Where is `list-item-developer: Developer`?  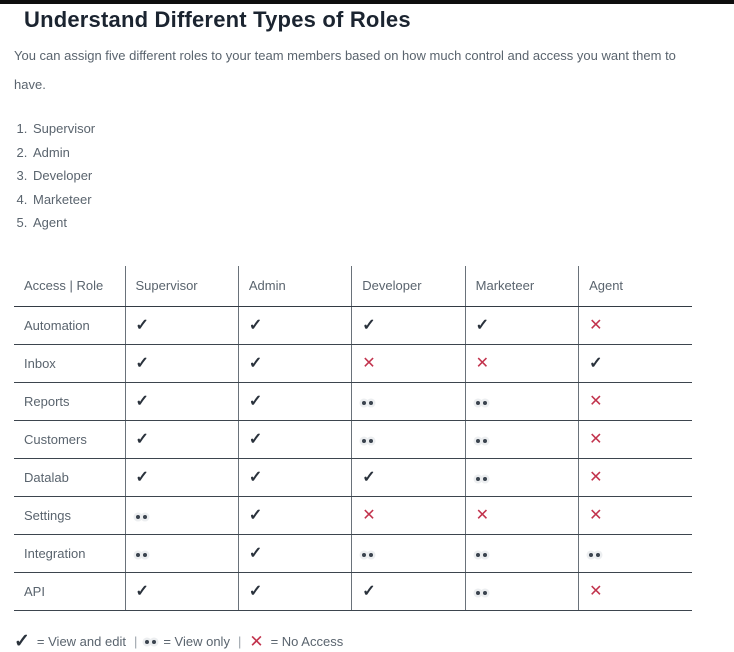
list-item-developer: Developer is located at coordinates (382, 176).